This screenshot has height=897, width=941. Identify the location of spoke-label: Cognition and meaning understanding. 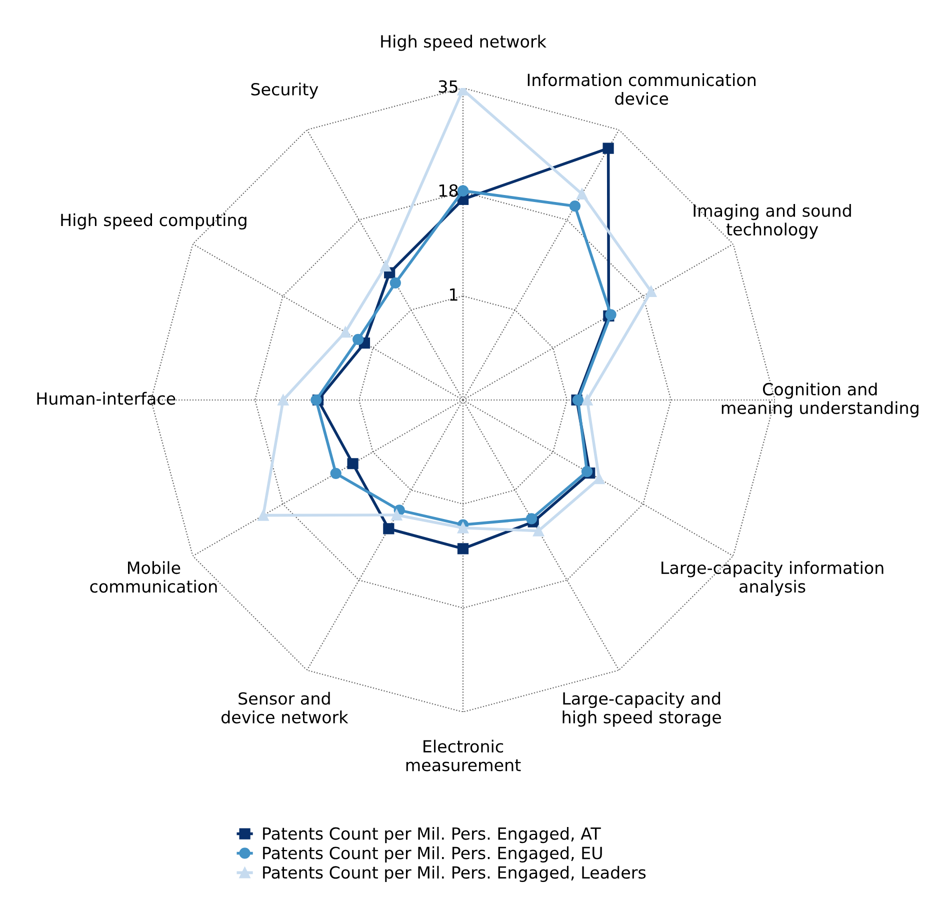
(820, 400).